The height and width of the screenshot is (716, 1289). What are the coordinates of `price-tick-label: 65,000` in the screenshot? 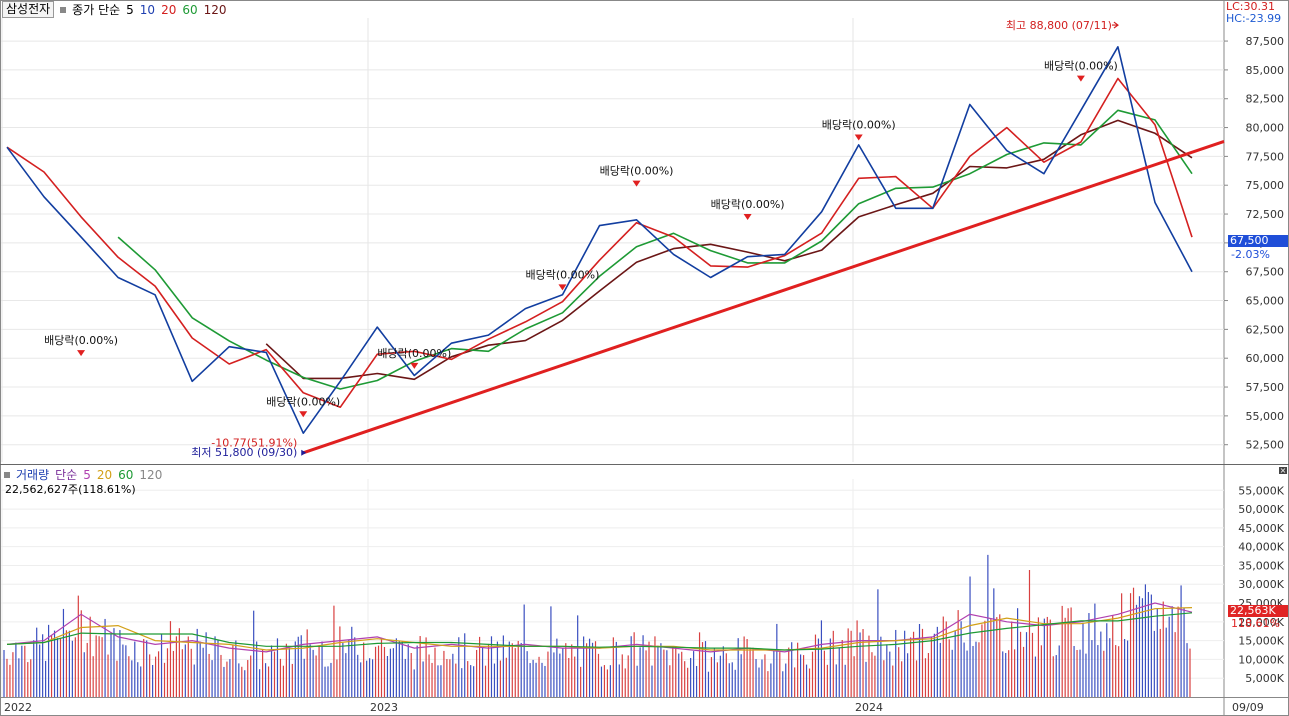 It's located at (1265, 301).